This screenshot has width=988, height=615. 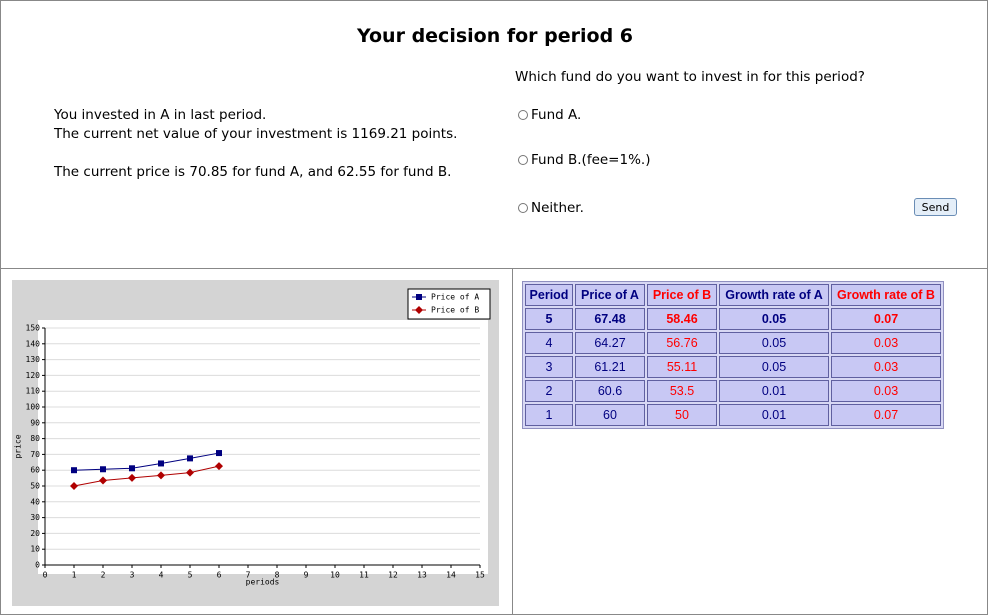 What do you see at coordinates (35, 486) in the screenshot?
I see `y-tick-label: 50` at bounding box center [35, 486].